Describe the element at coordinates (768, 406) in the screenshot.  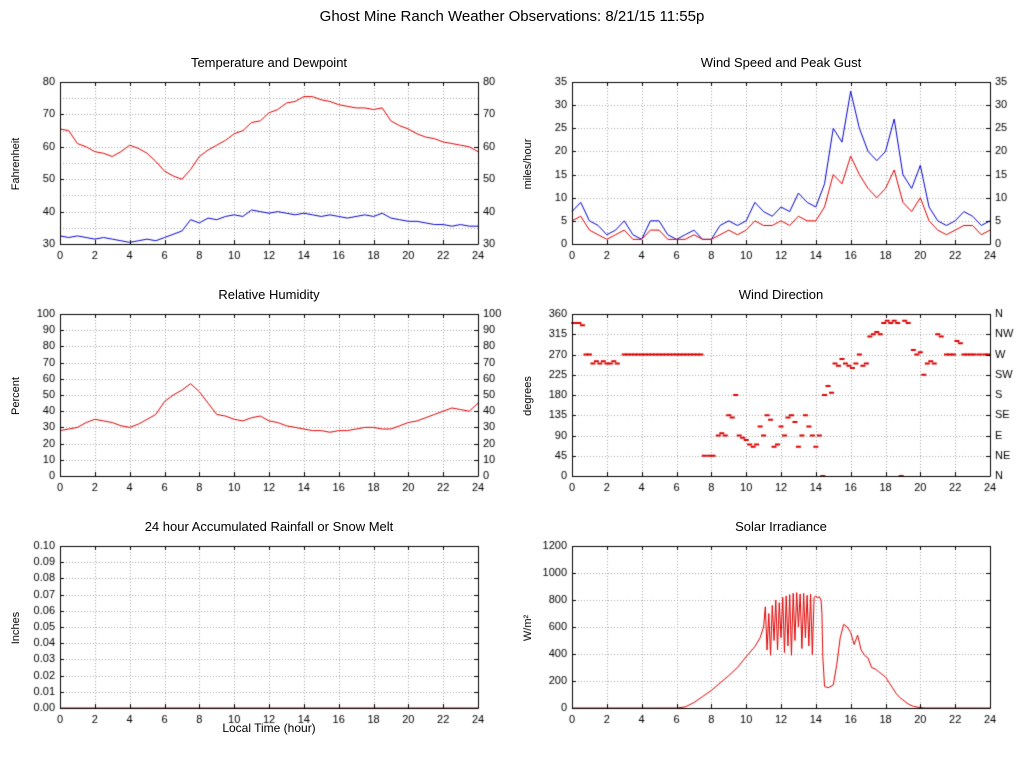
I see `wind-direction-plot` at that location.